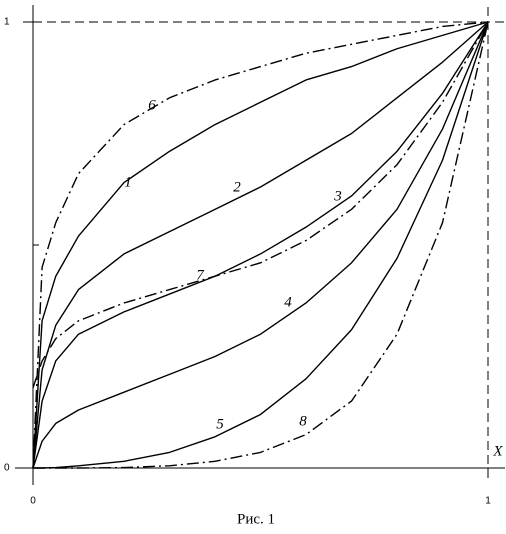 The image size is (506, 534). What do you see at coordinates (288, 302) in the screenshot?
I see `curve-label: 4` at bounding box center [288, 302].